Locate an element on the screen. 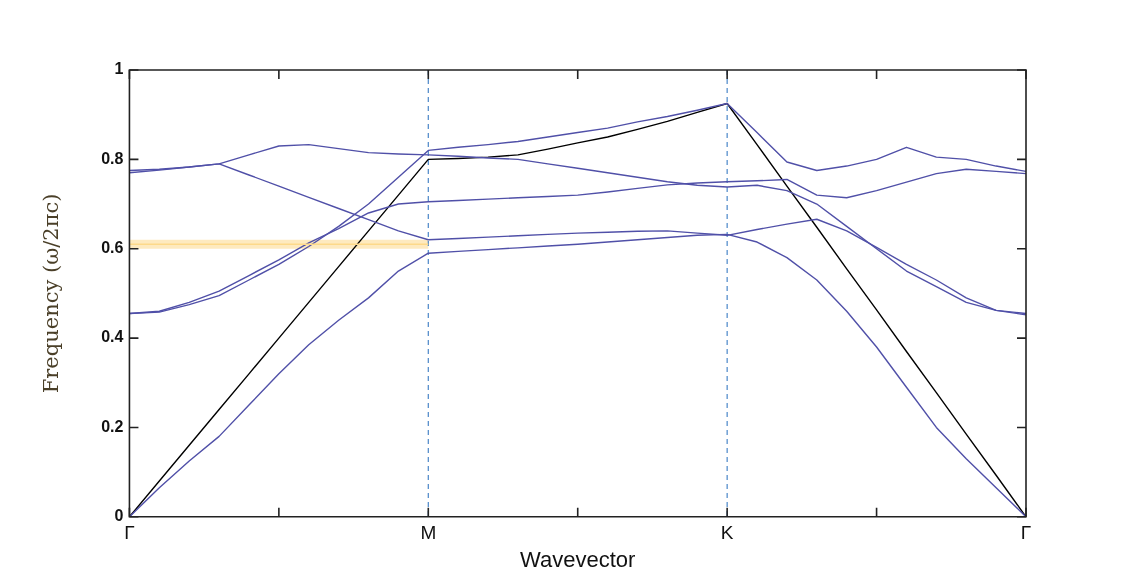 The width and height of the screenshot is (1126, 578). x-tick-label: K is located at coordinates (727, 533).